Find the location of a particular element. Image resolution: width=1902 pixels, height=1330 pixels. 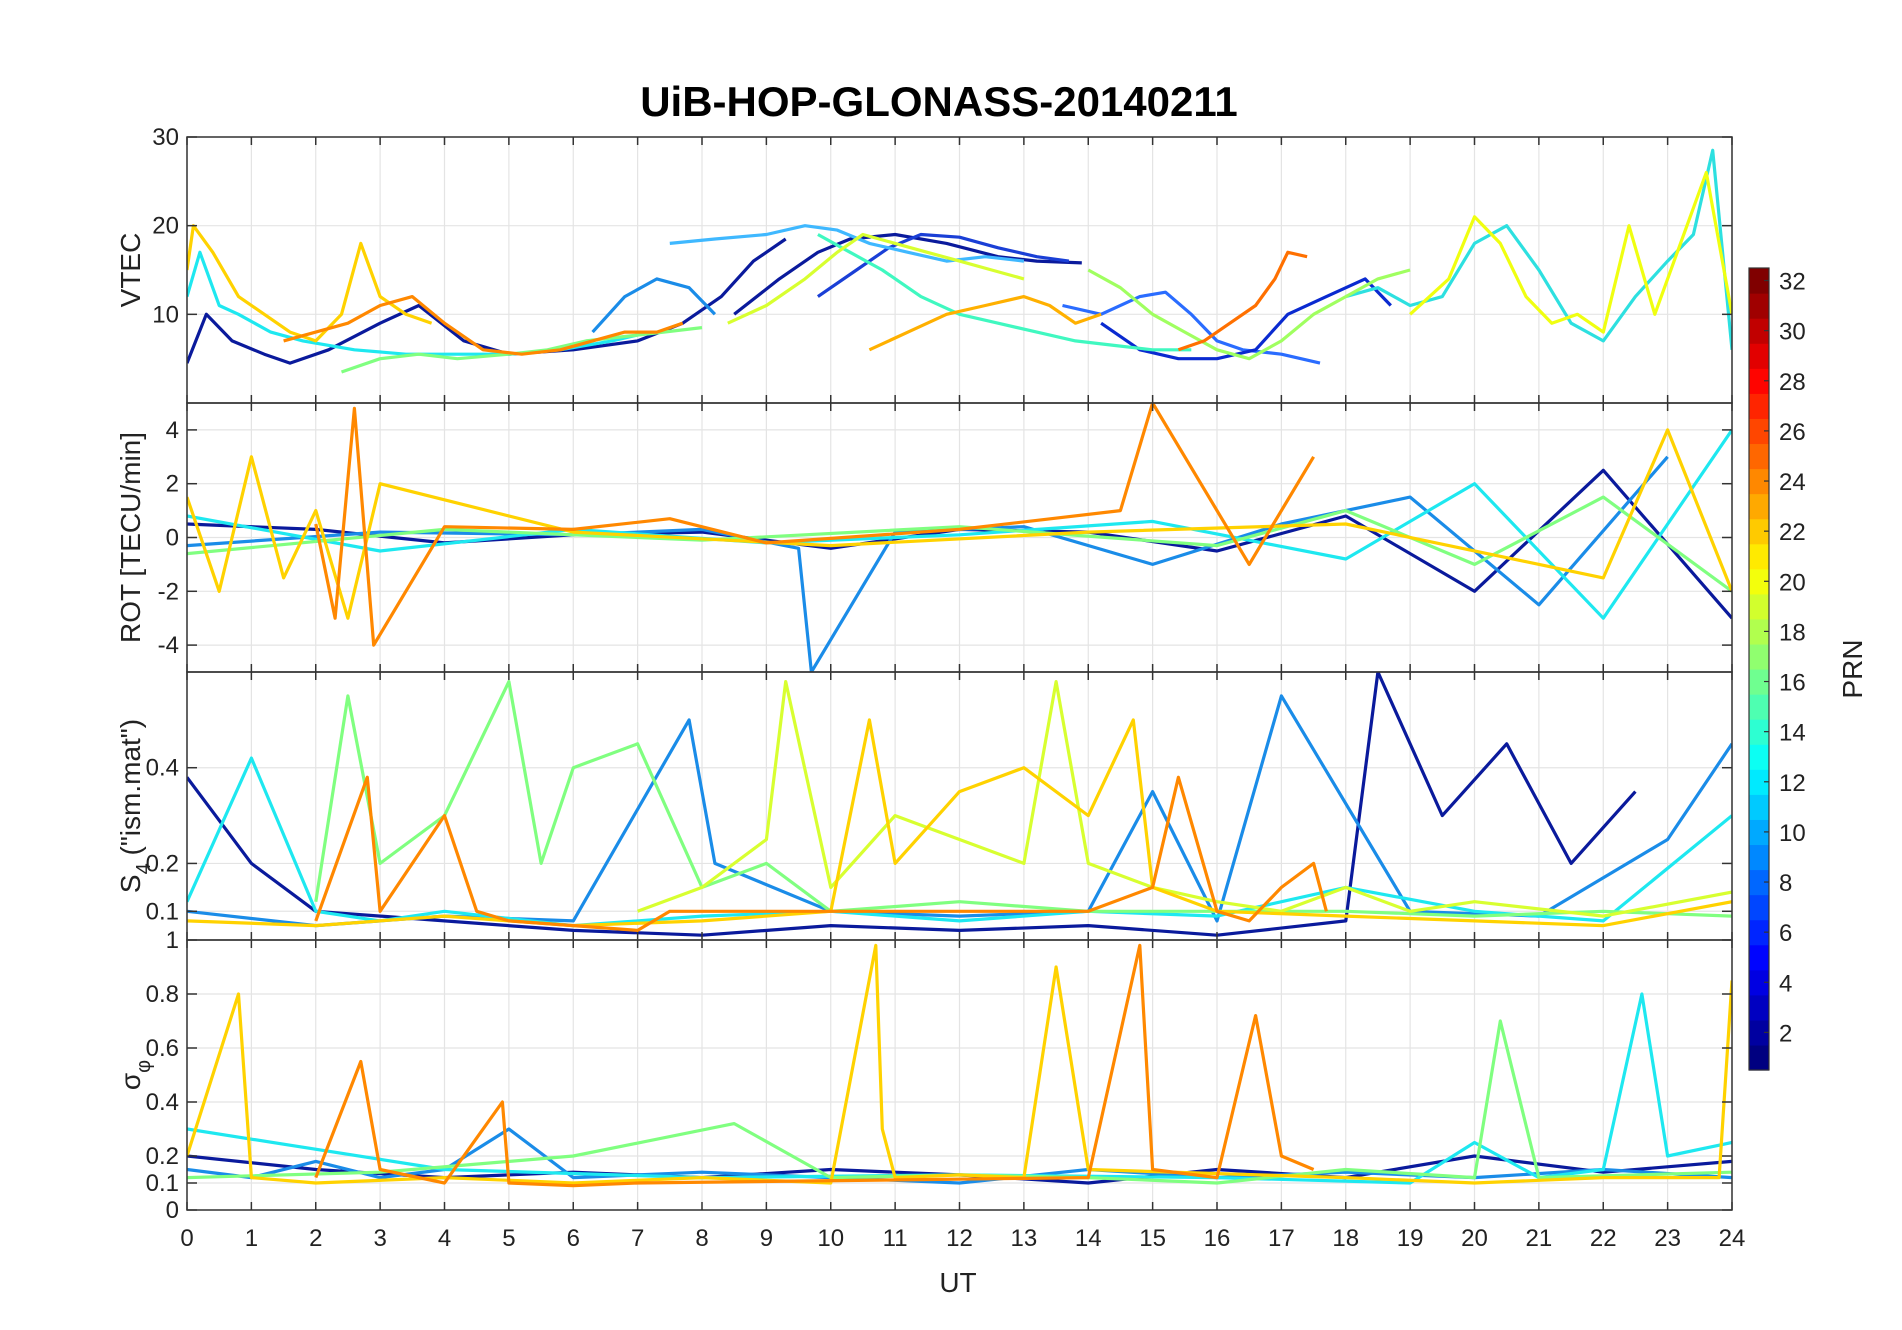

colorbar-frame is located at coordinates (1759, 669).